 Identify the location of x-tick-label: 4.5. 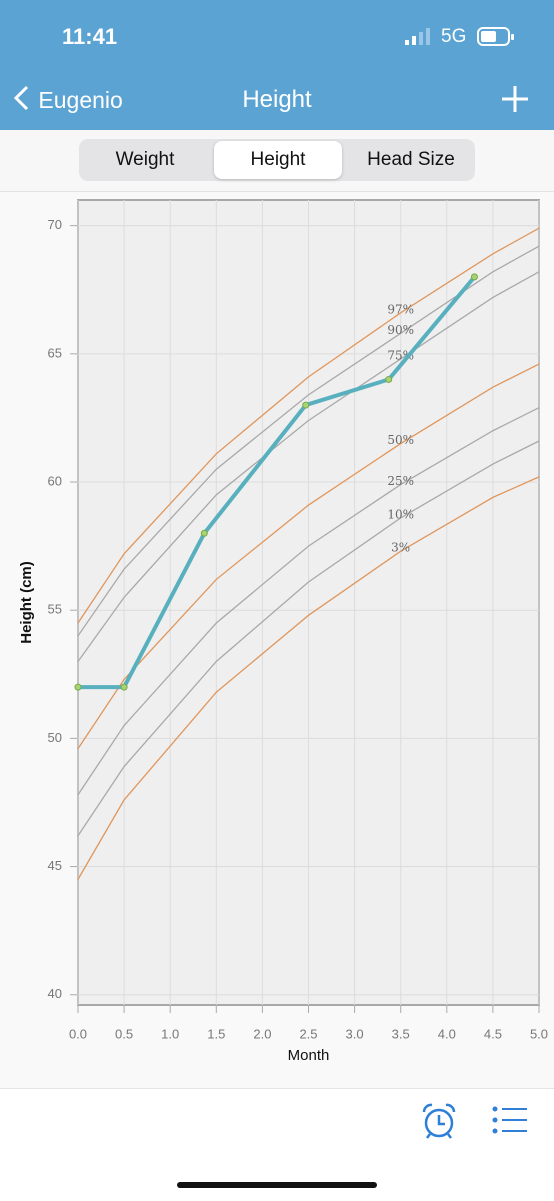
(493, 1033).